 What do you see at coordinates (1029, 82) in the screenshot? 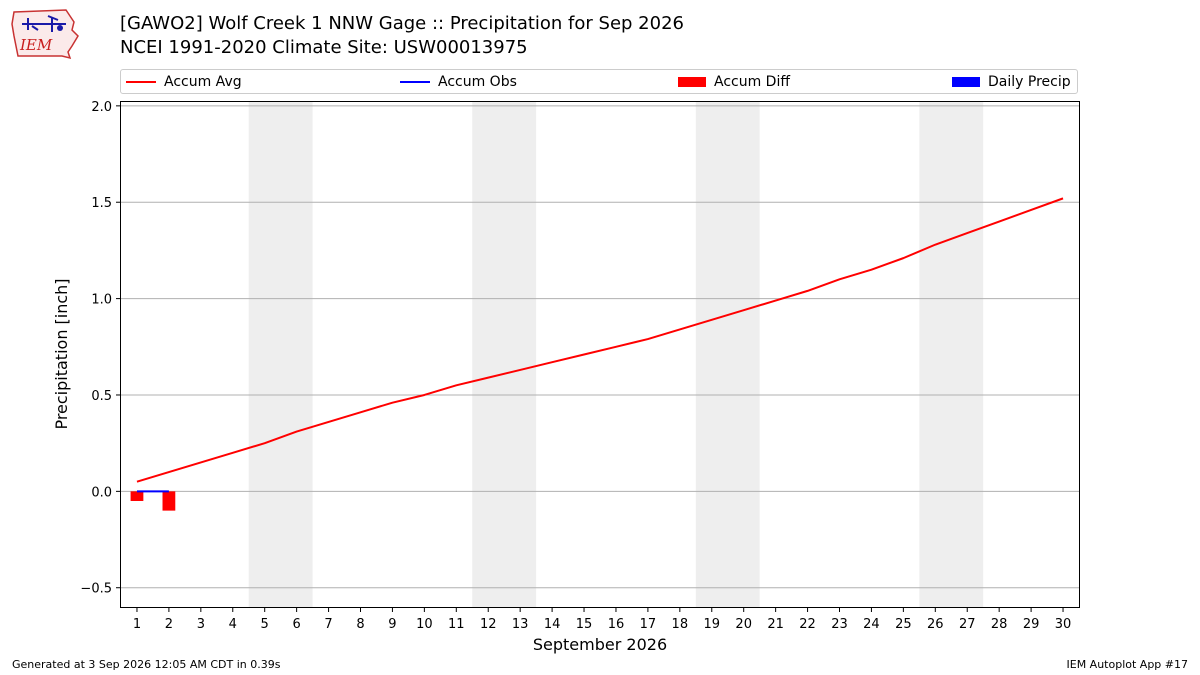
I see `legend-label-daily-precip: Daily Precip` at bounding box center [1029, 82].